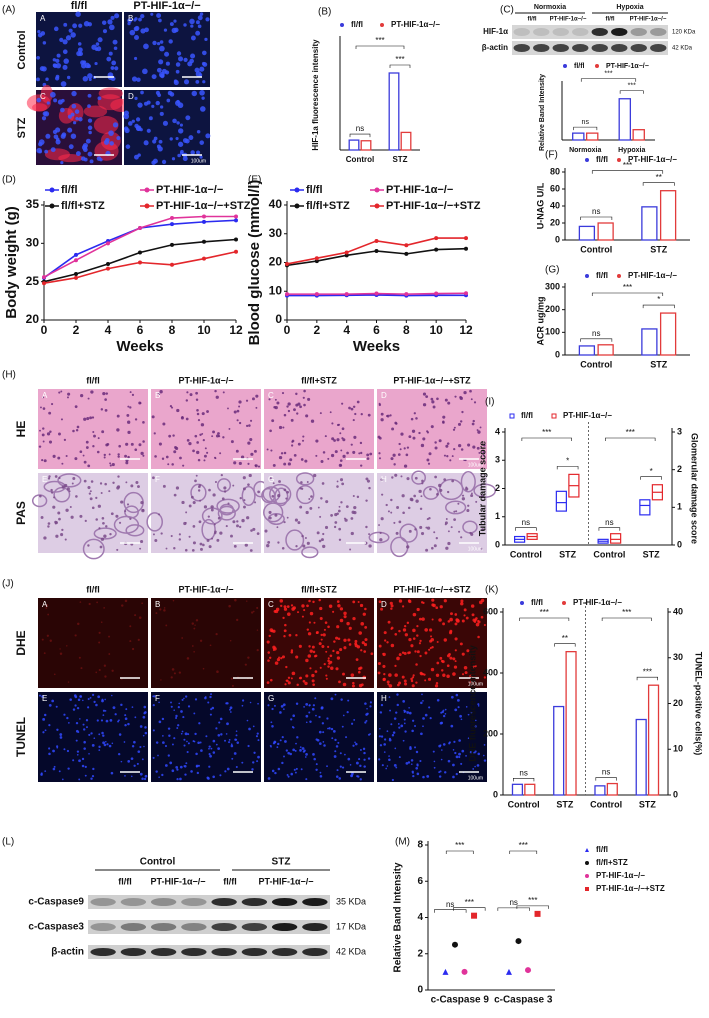 The height and width of the screenshot is (1018, 709). Describe the element at coordinates (271, 479) in the screenshot. I see `tile-letter: G` at that location.